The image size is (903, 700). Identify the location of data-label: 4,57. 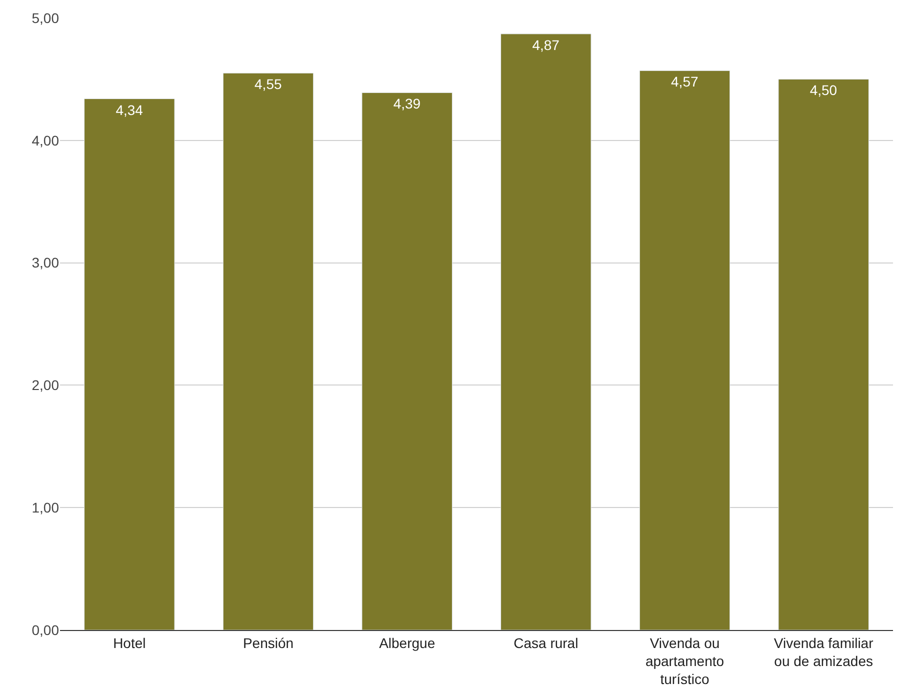
(684, 82).